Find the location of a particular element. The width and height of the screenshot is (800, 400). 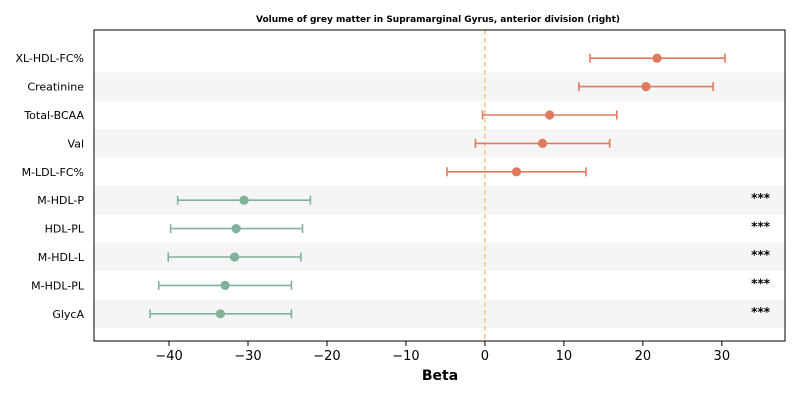

x-tick-label: −40 is located at coordinates (168, 356).